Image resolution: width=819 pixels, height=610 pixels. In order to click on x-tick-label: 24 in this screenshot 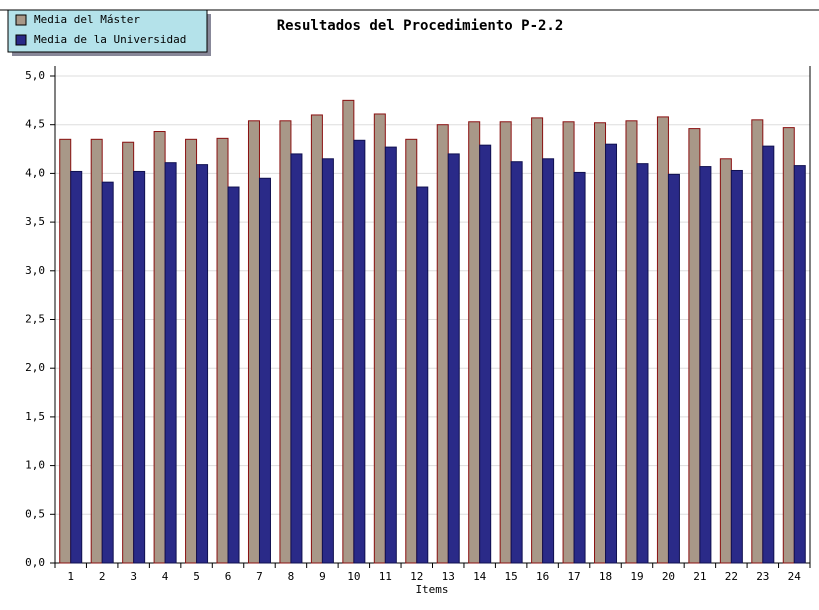, I will do `click(795, 576)`.